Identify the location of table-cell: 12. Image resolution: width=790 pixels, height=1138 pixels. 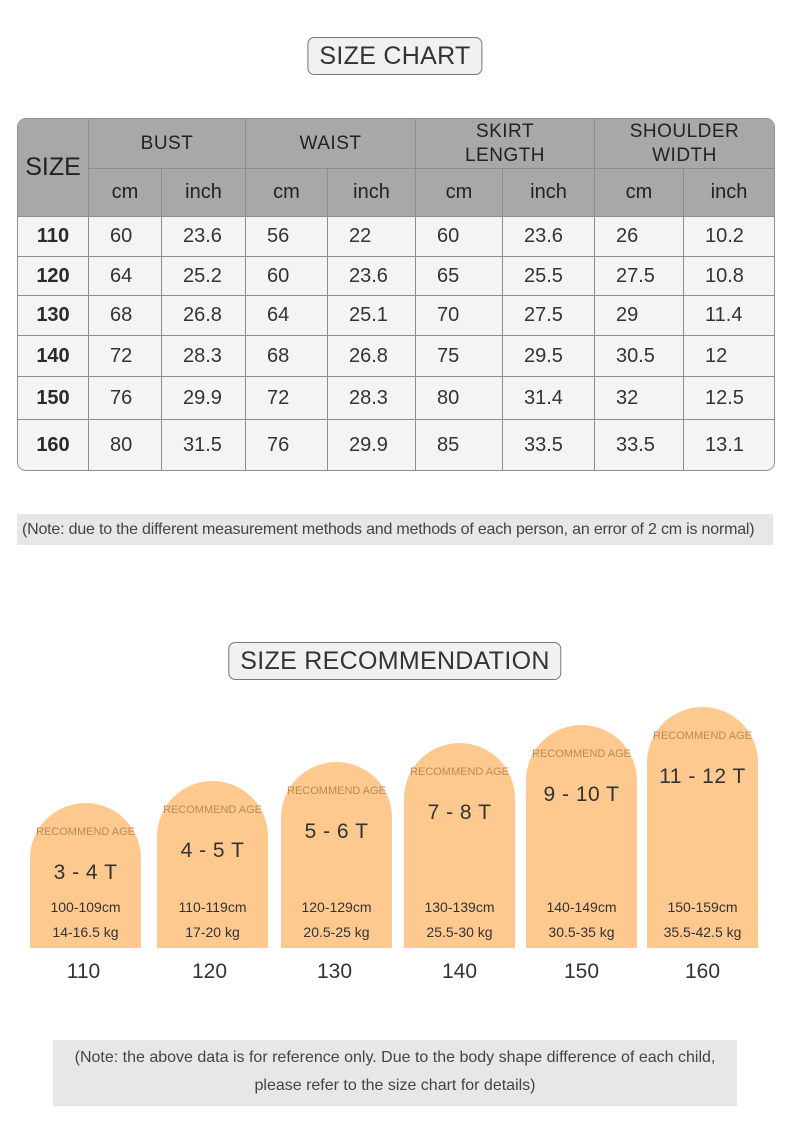
(729, 356).